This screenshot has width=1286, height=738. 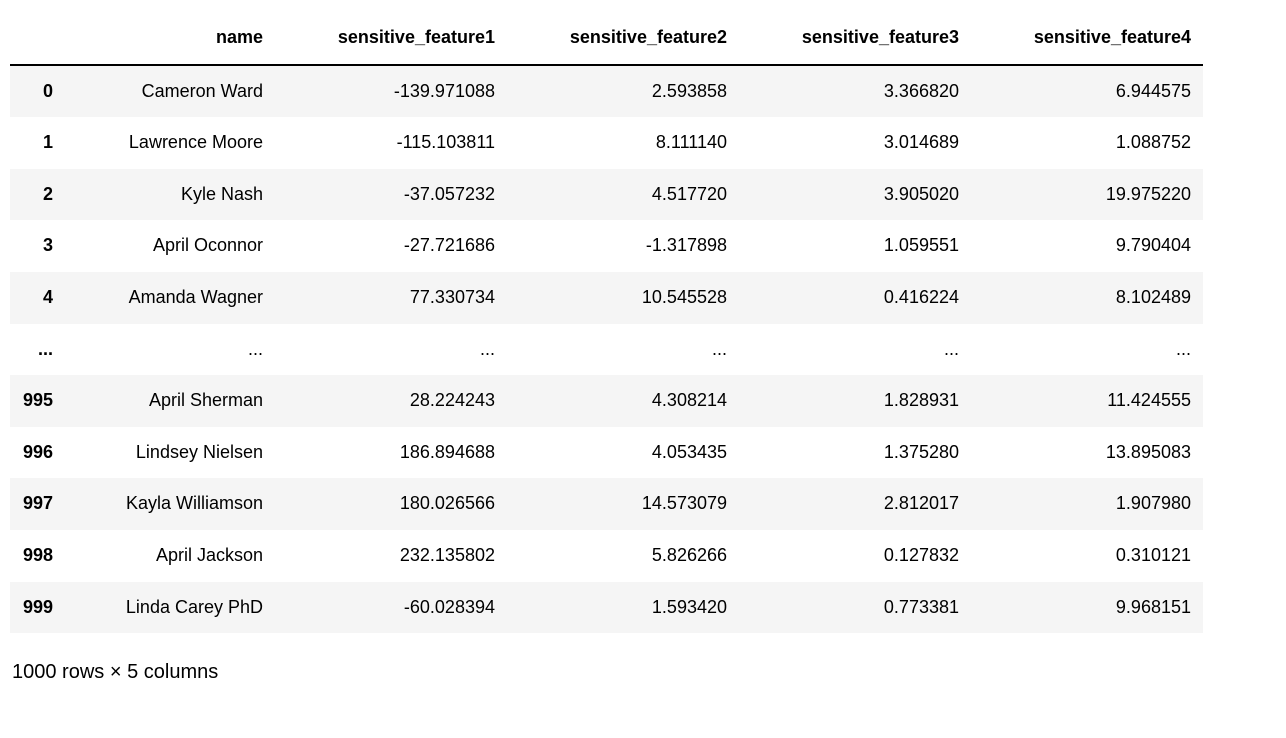 What do you see at coordinates (447, 503) in the screenshot?
I see `table-cell: 180.026566` at bounding box center [447, 503].